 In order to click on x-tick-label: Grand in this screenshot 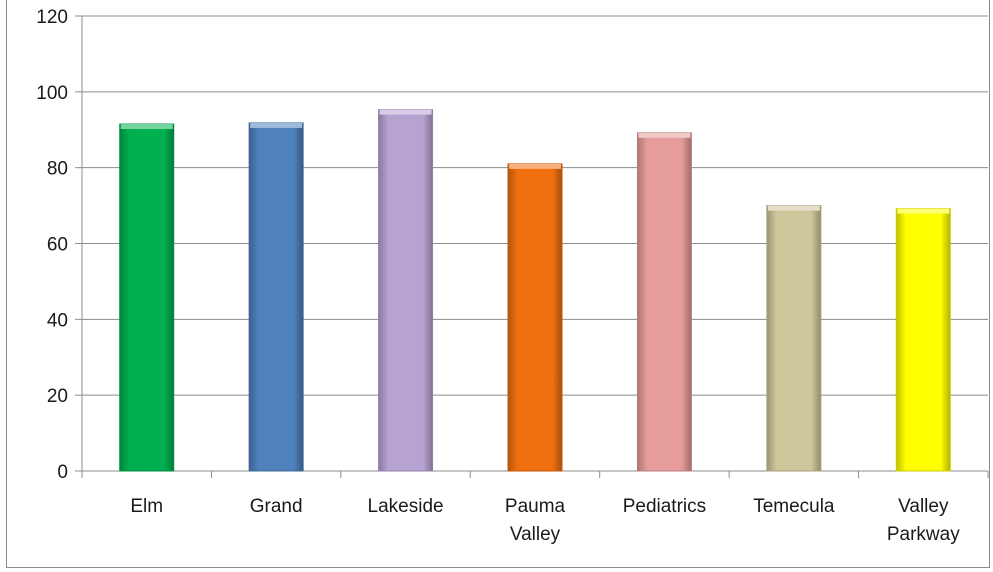, I will do `click(276, 506)`.